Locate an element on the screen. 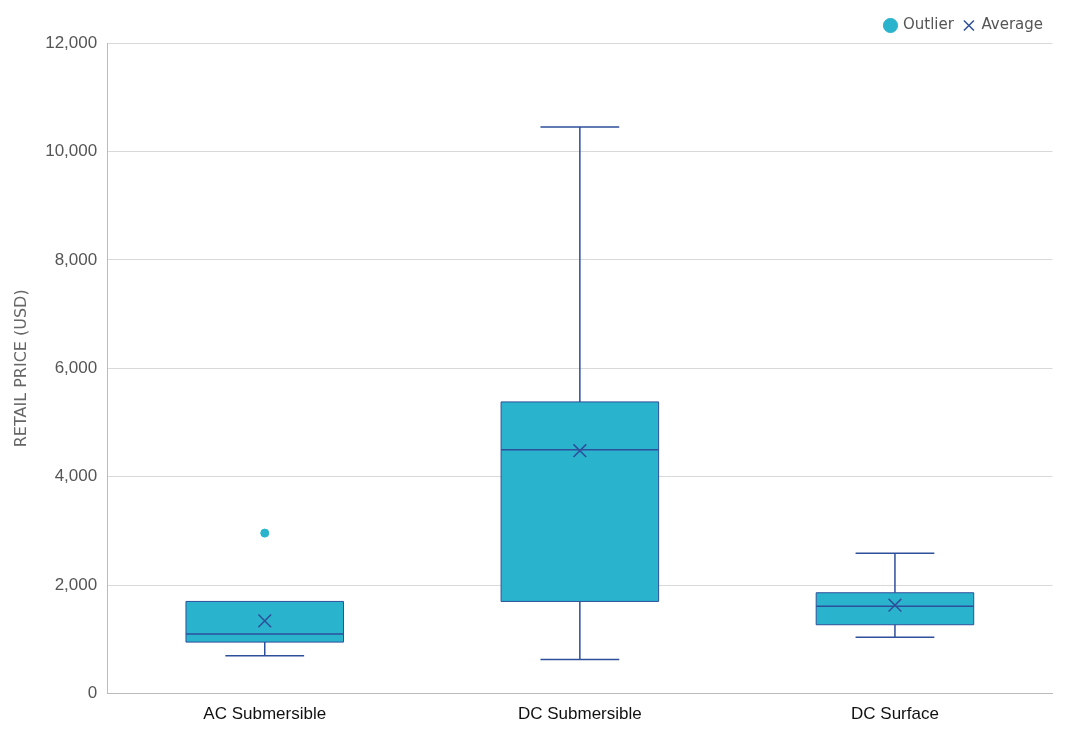 The height and width of the screenshot is (738, 1071). y-tick-label: 10,000 is located at coordinates (71, 151).